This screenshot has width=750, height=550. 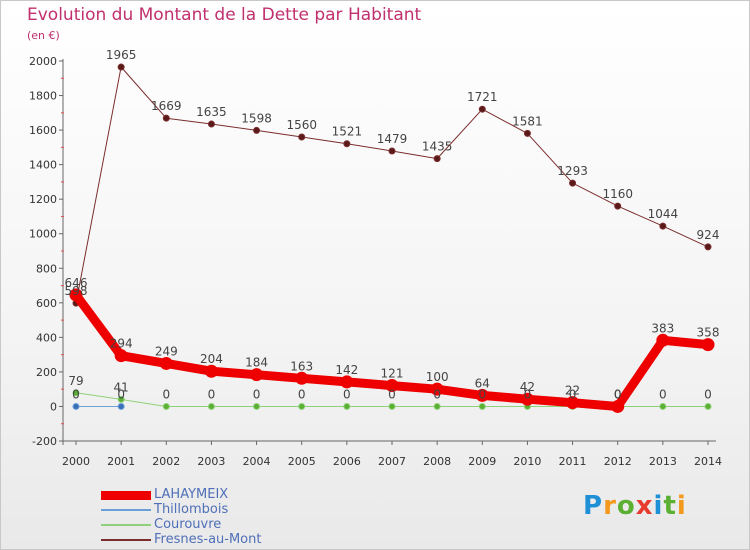 What do you see at coordinates (346, 370) in the screenshot?
I see `data-label-lahaymeix: 142` at bounding box center [346, 370].